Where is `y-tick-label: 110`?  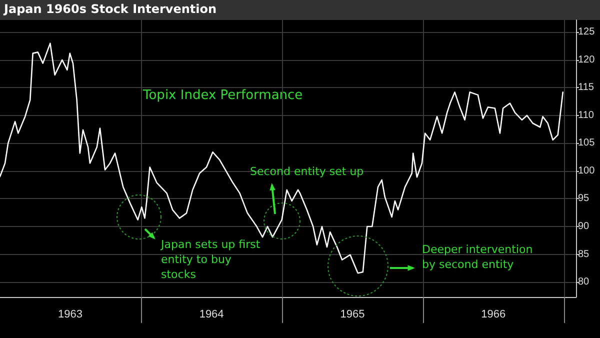 y-tick-label: 110 is located at coordinates (586, 115).